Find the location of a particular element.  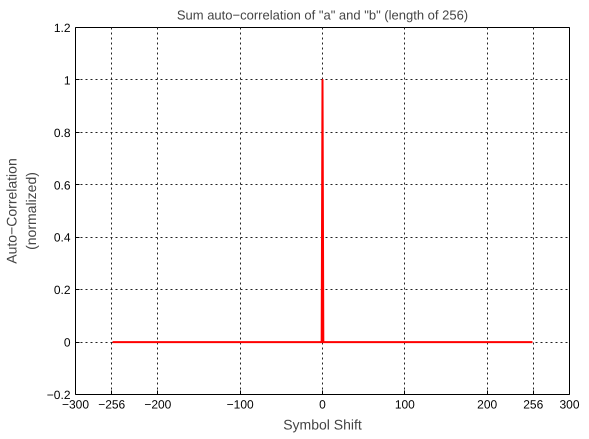

y-axis-title: Auto−Correlation (normalized) is located at coordinates (21, 211).